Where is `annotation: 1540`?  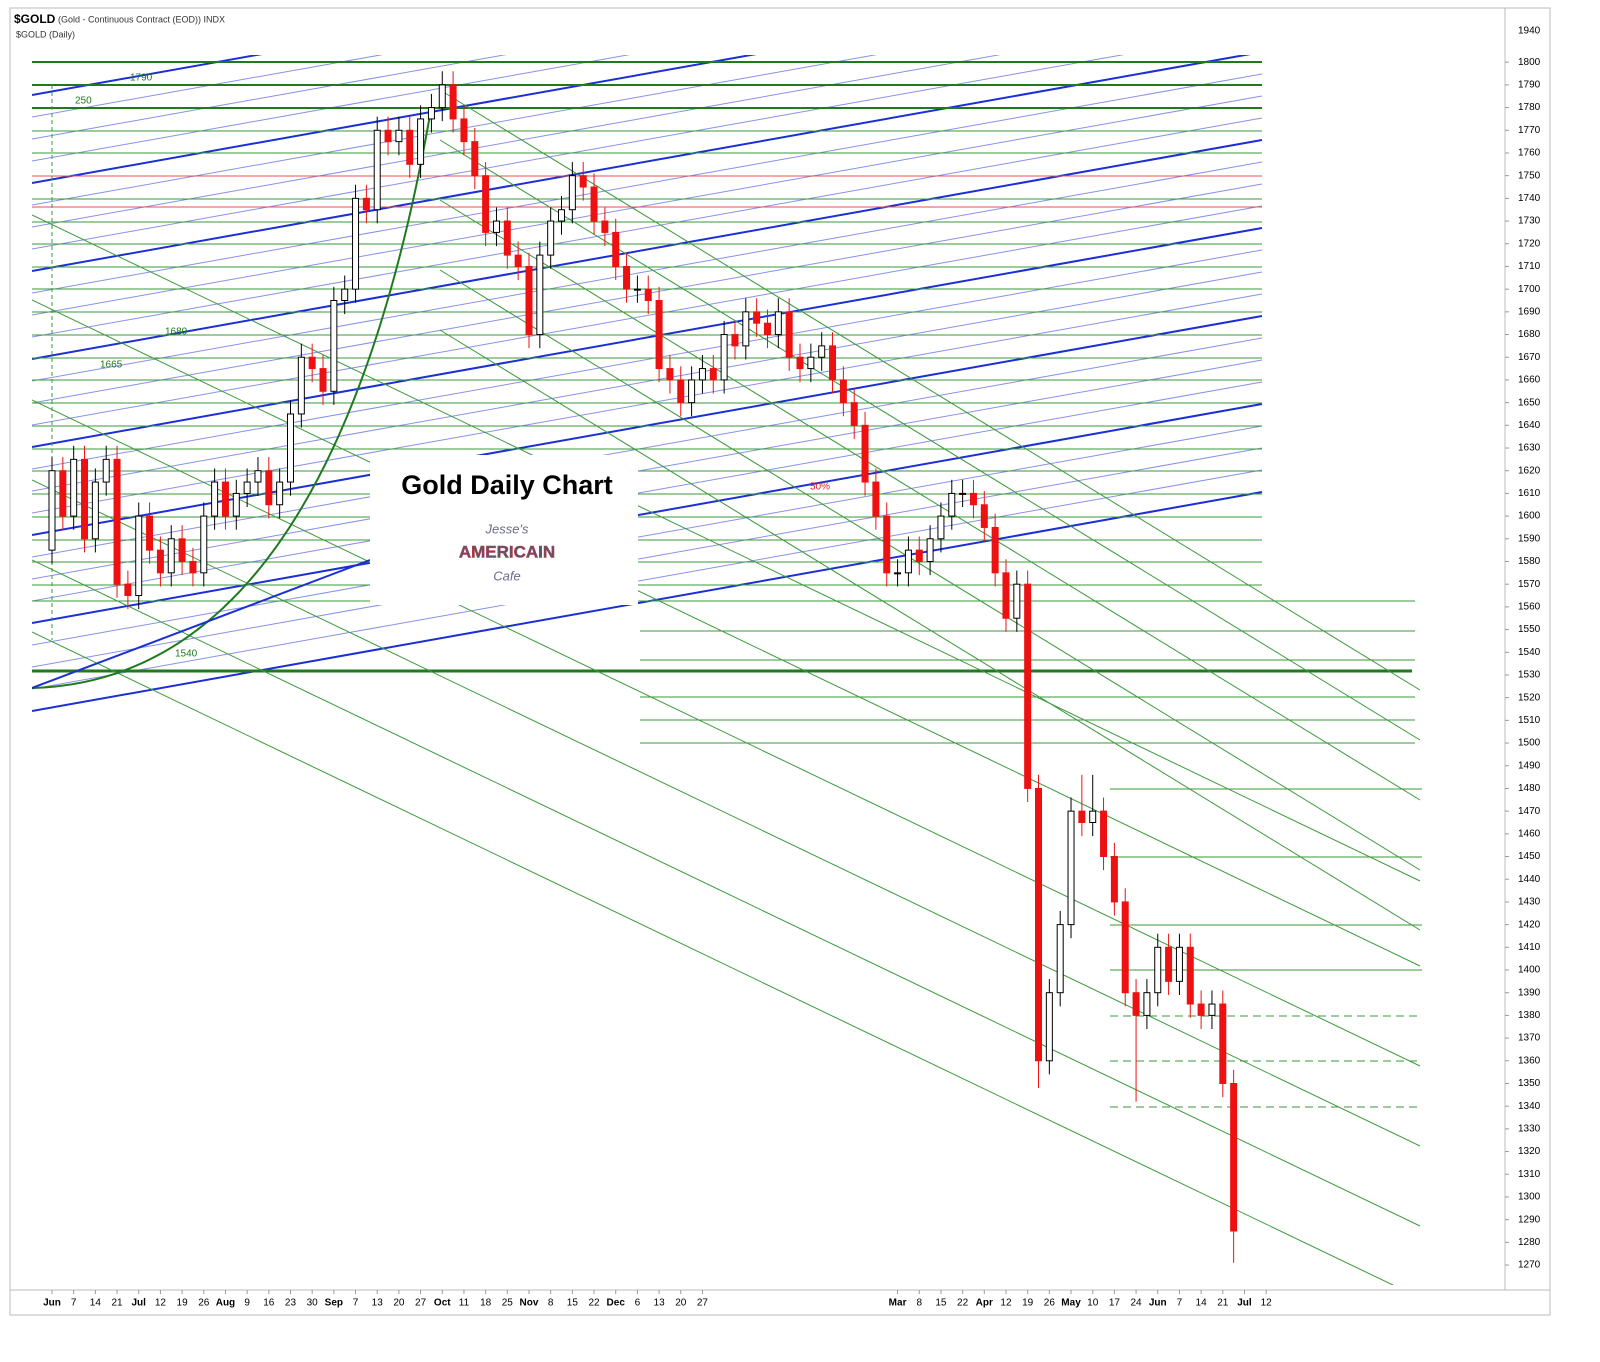 annotation: 1540 is located at coordinates (186, 654).